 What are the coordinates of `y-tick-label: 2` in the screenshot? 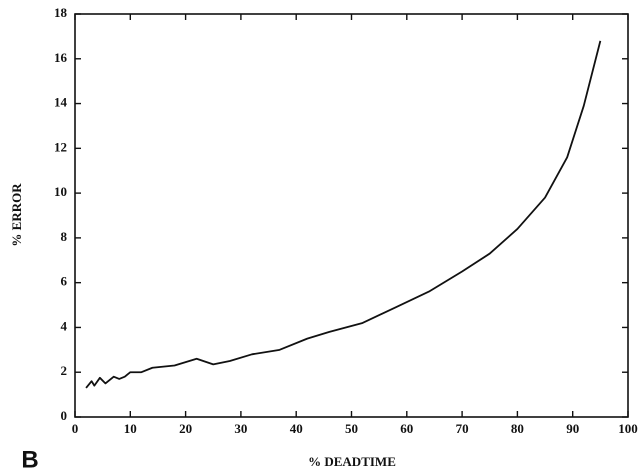 It's located at (64, 370).